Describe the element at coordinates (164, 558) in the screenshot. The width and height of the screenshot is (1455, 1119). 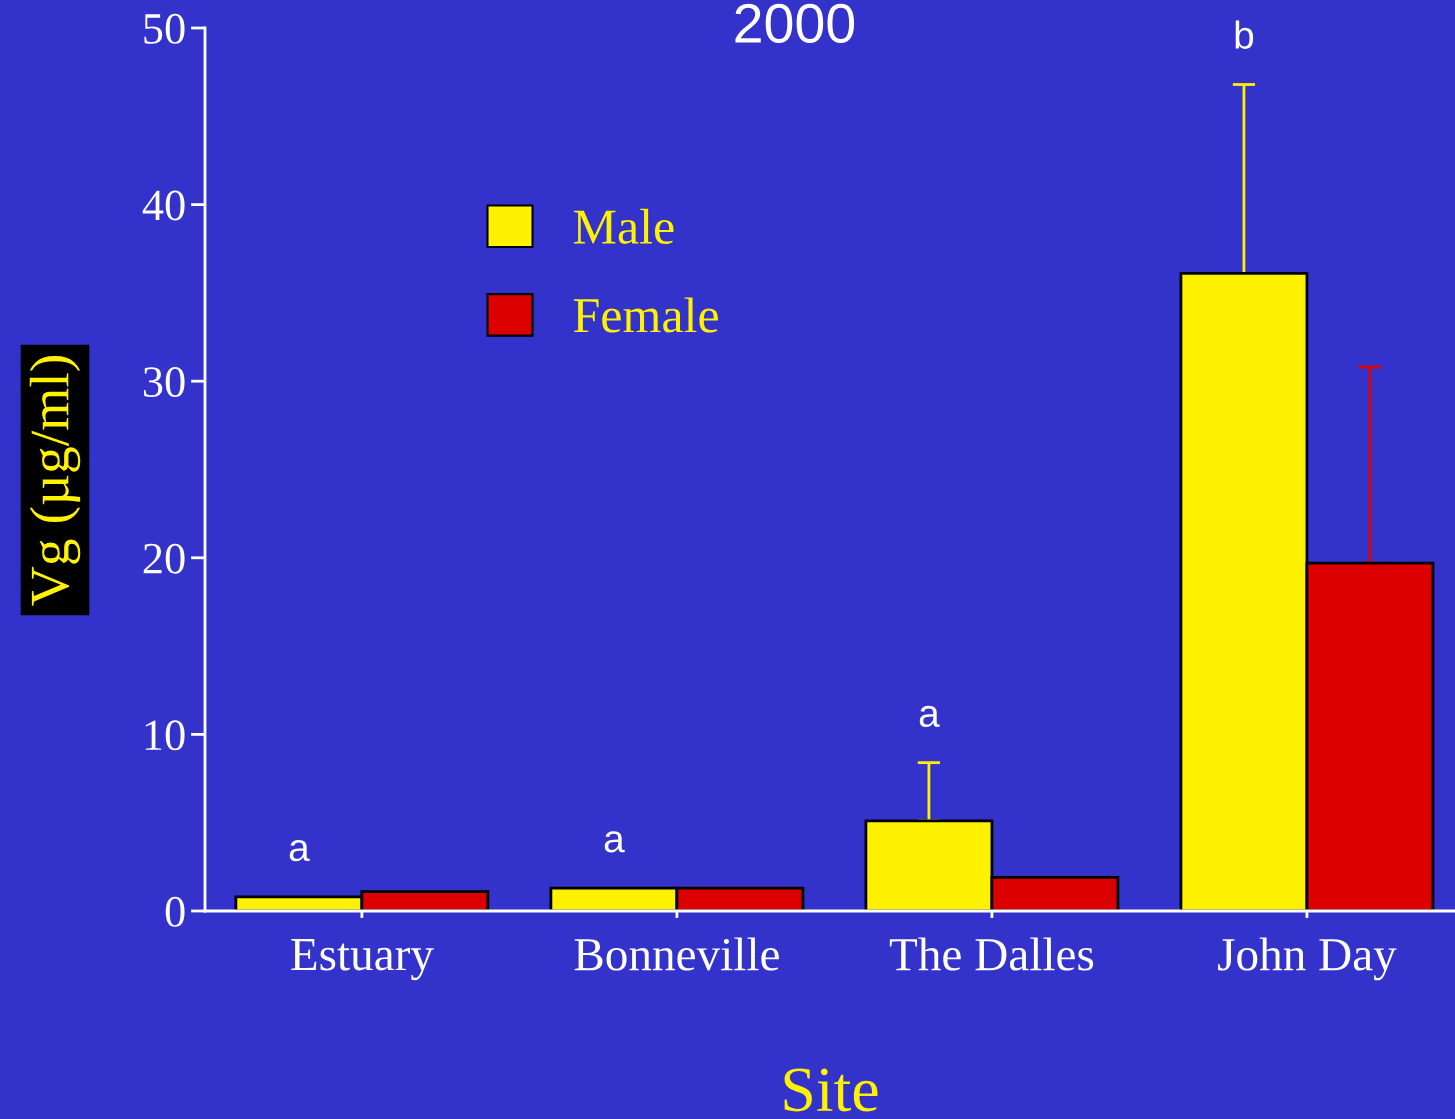
I see `y-tick-label: 20` at that location.